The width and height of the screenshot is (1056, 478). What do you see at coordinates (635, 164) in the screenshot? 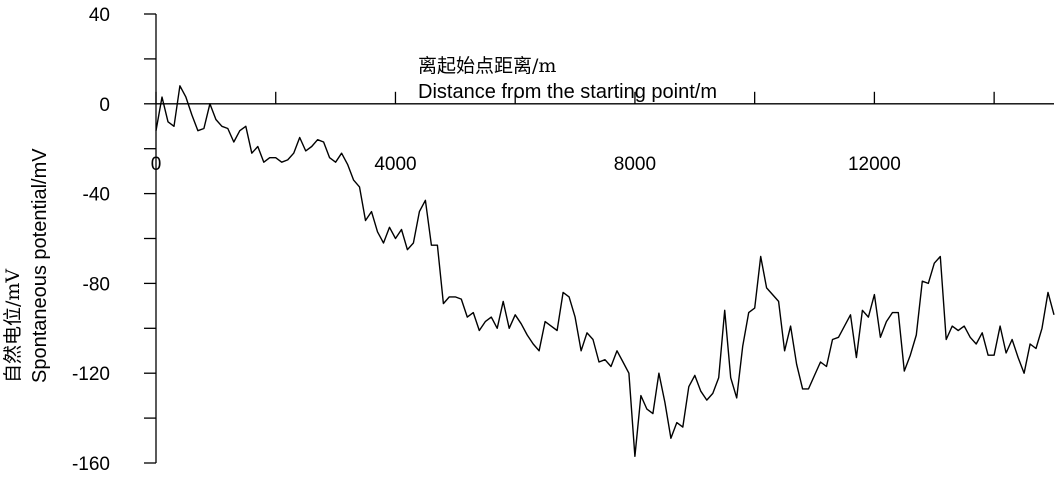
I see `x-tick-label: 8000` at bounding box center [635, 164].